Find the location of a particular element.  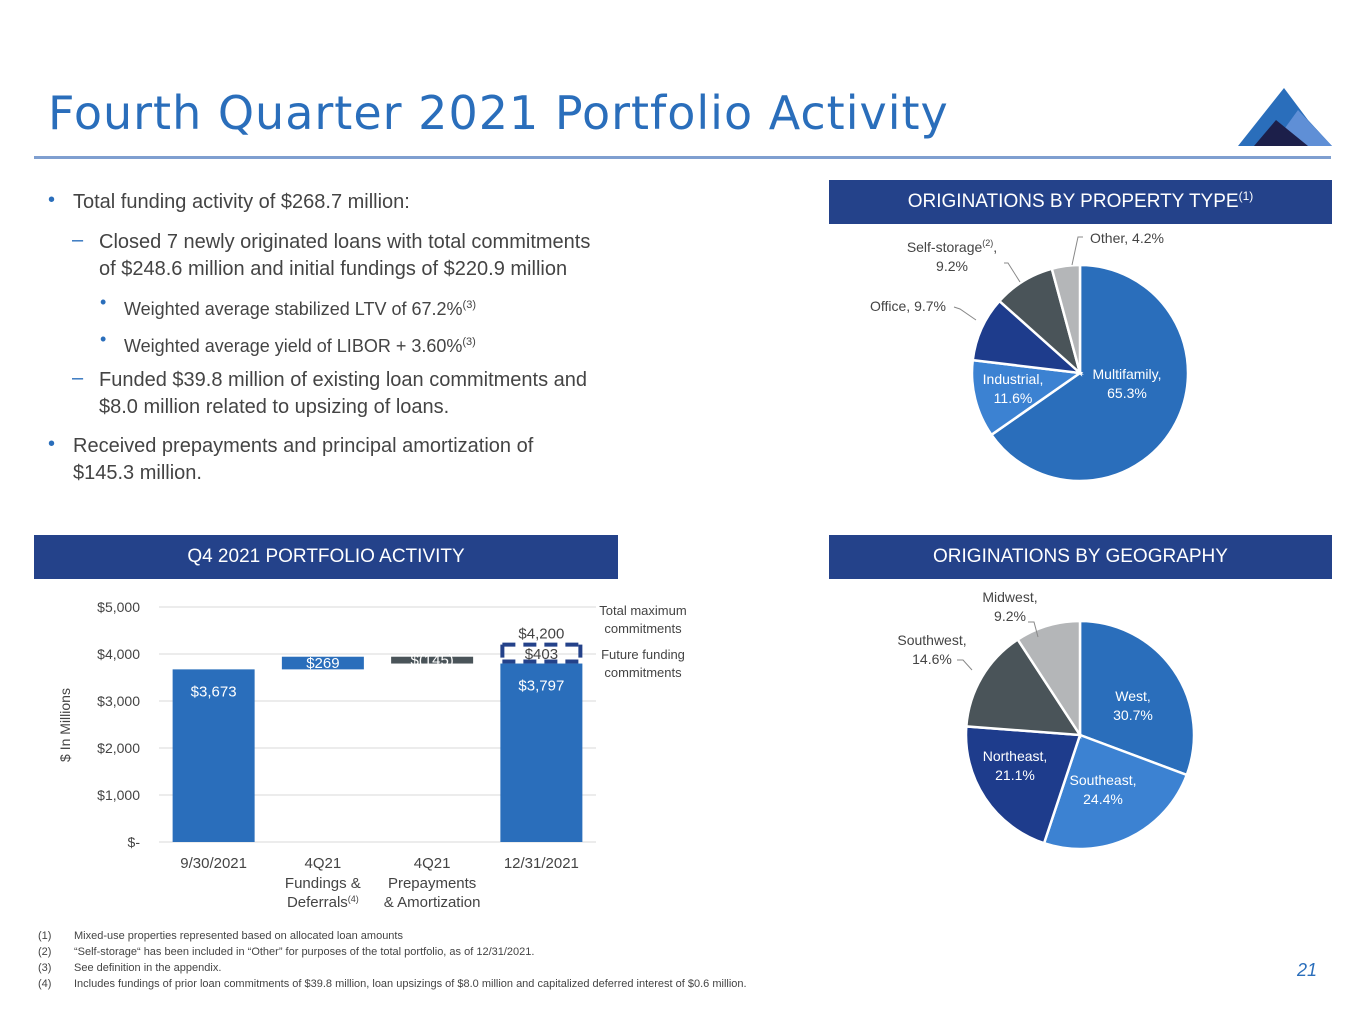

y-tick-label: $- is located at coordinates (134, 842).